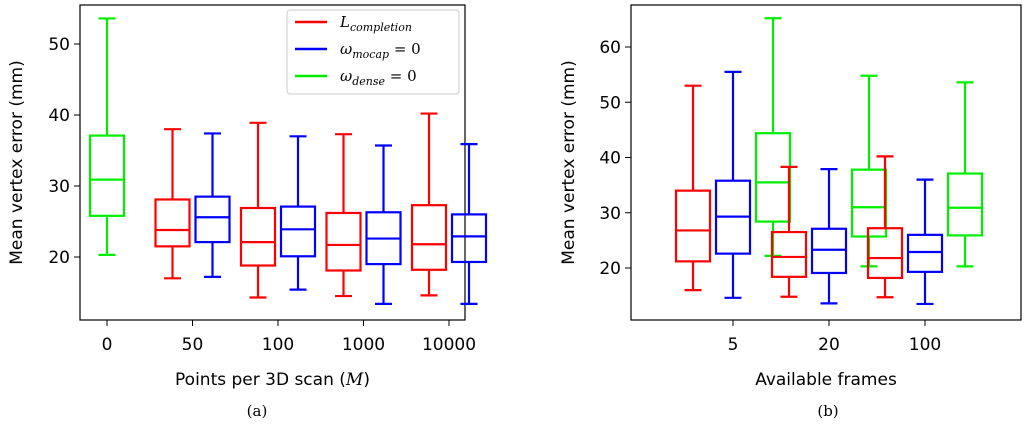 The width and height of the screenshot is (1027, 431). What do you see at coordinates (610, 48) in the screenshot?
I see `y-tick-label: 60` at bounding box center [610, 48].